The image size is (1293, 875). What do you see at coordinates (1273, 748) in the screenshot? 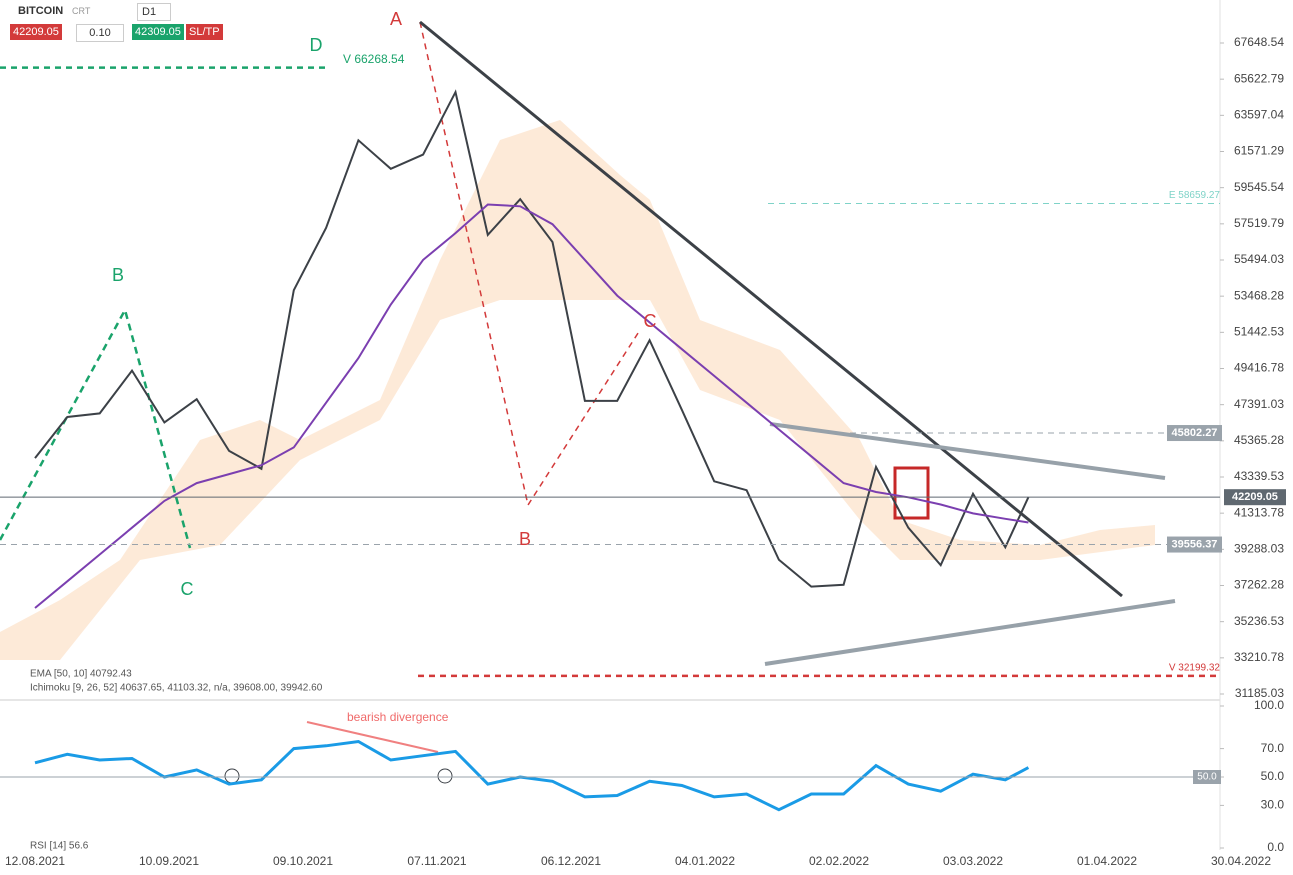
I see `y-tick-label: 70.0` at bounding box center [1273, 748].